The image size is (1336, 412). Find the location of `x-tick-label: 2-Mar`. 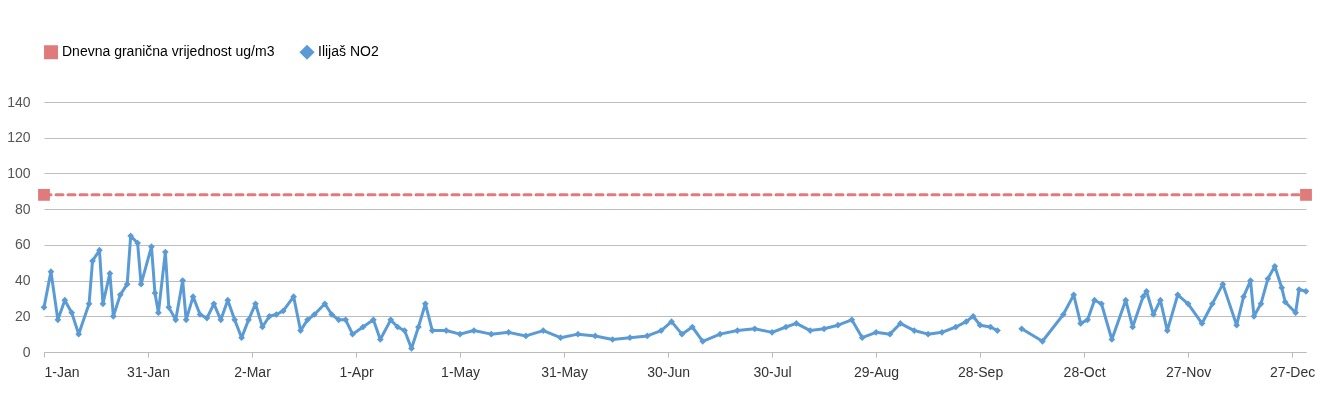

x-tick-label: 2-Mar is located at coordinates (253, 371).